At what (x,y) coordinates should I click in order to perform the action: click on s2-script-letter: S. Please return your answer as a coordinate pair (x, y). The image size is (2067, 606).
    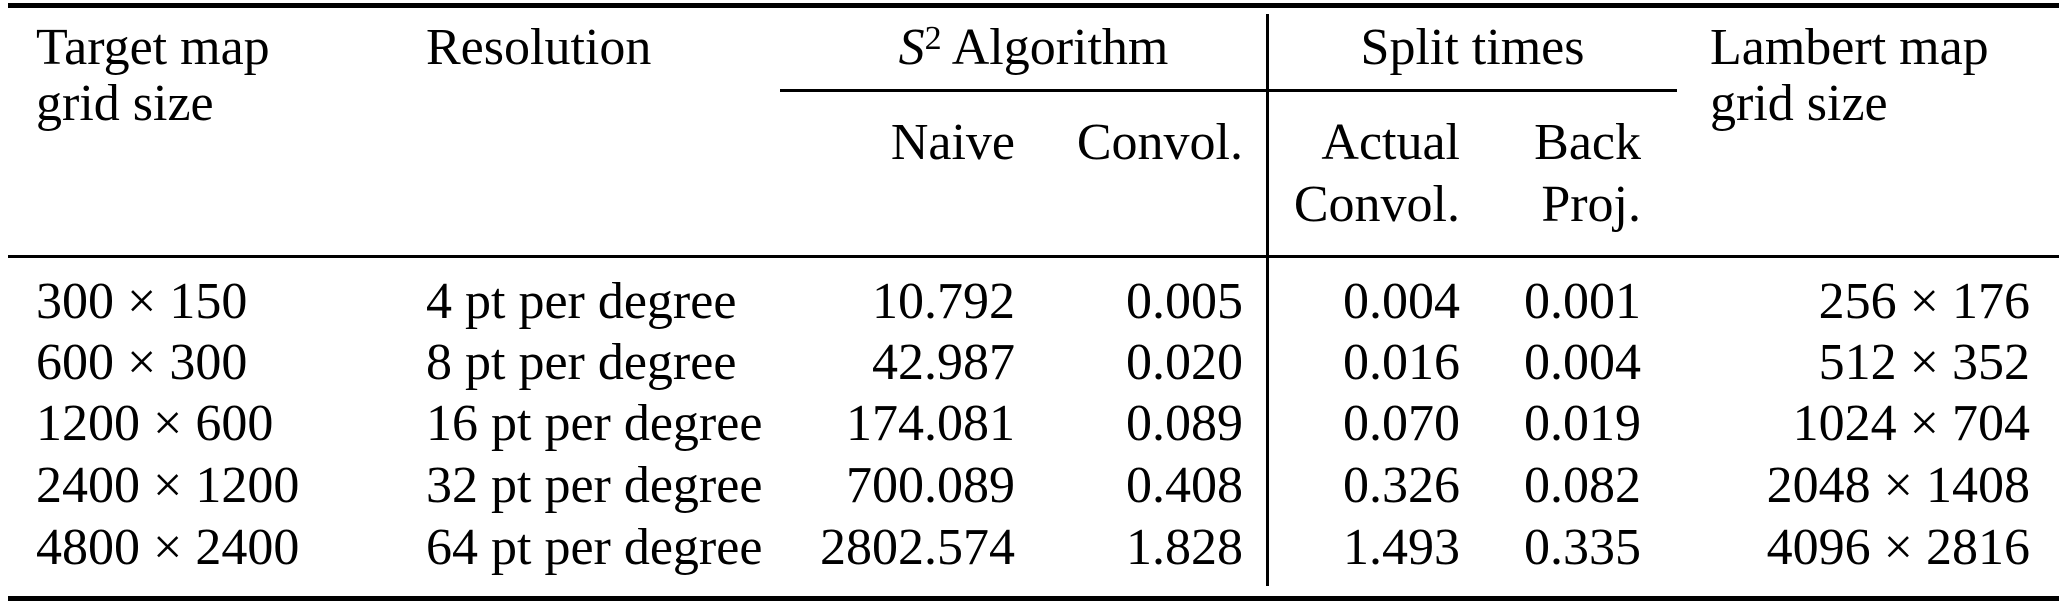
    Looking at the image, I should click on (911, 47).